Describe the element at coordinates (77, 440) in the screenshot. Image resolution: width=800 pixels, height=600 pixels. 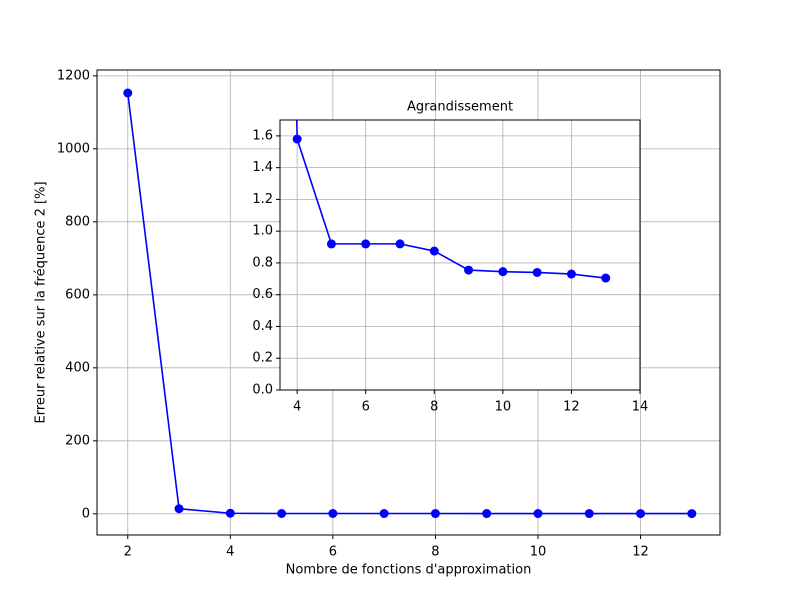
I see `y-tick-label: 200` at that location.